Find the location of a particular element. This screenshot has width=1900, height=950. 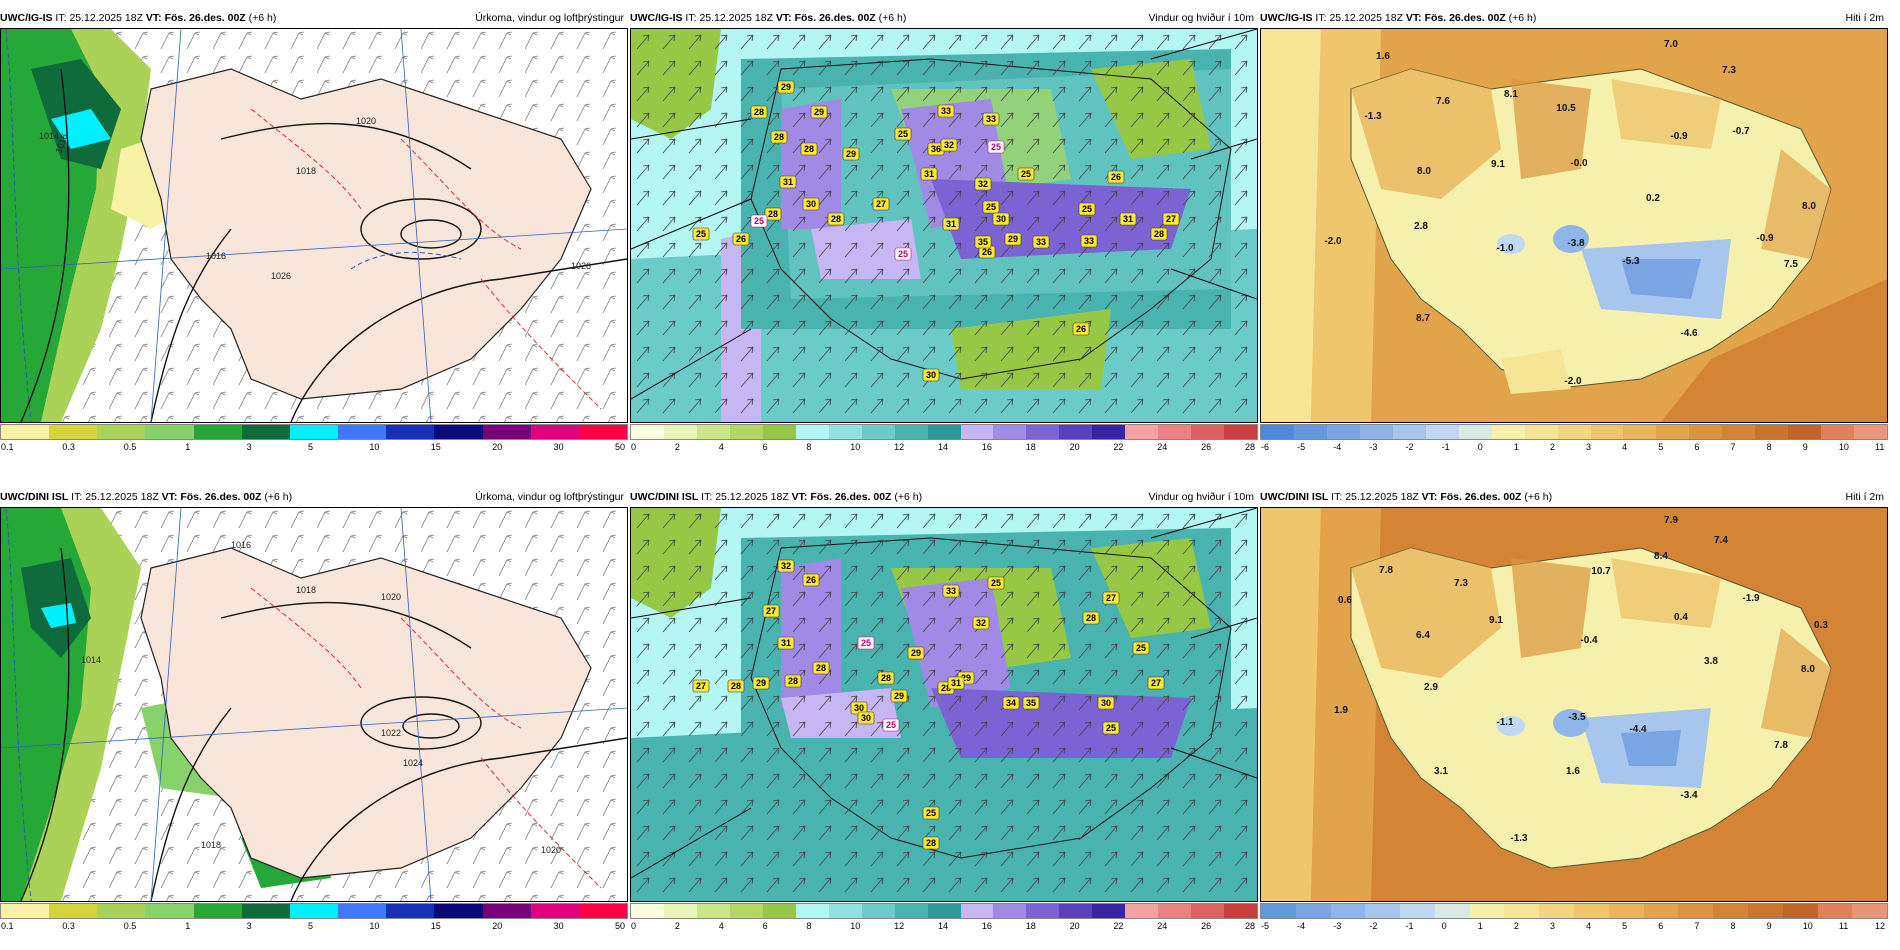

svg-text: 34 is located at coordinates (1011, 703).